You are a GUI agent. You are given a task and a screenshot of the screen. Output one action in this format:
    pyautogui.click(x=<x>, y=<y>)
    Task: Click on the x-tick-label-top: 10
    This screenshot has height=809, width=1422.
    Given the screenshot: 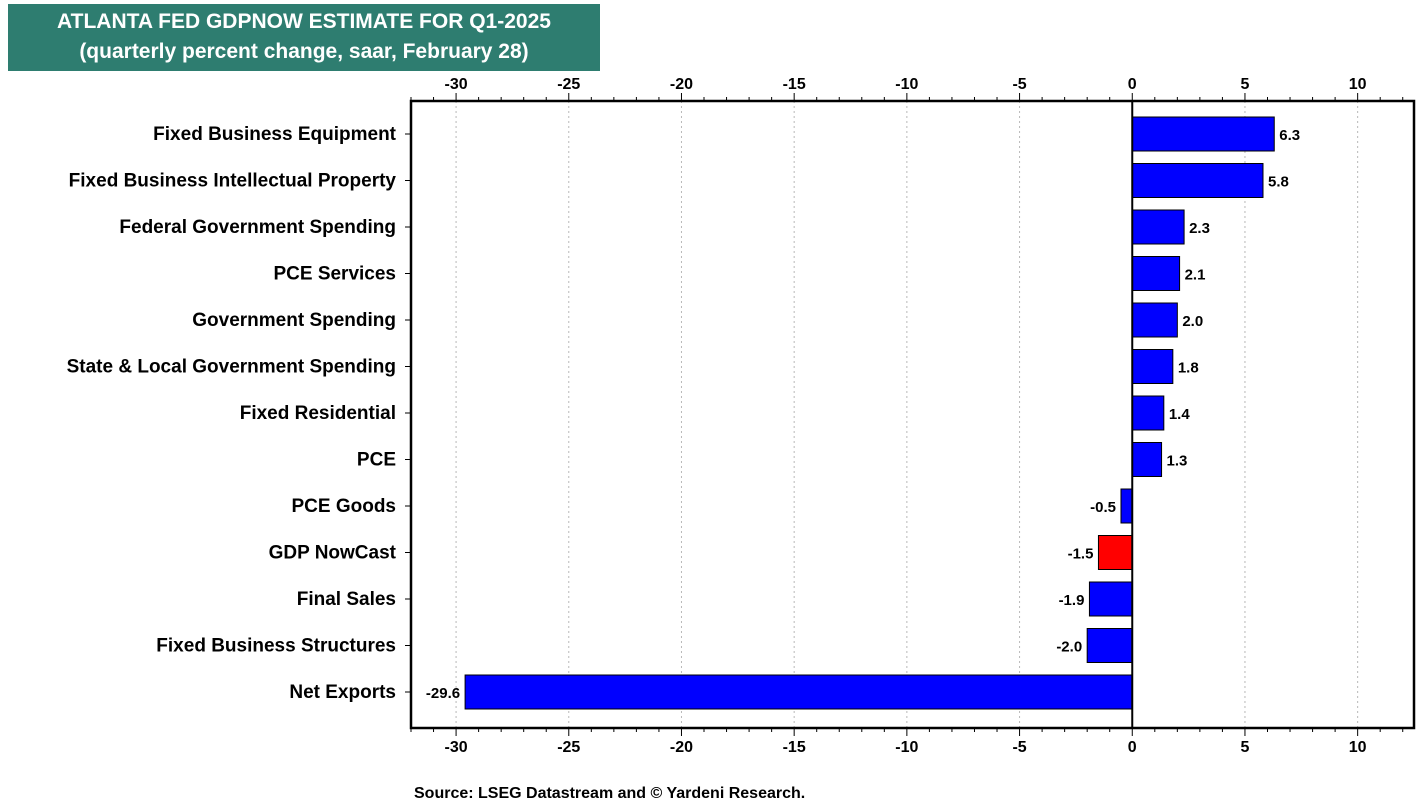 What is the action you would take?
    pyautogui.click(x=1358, y=84)
    